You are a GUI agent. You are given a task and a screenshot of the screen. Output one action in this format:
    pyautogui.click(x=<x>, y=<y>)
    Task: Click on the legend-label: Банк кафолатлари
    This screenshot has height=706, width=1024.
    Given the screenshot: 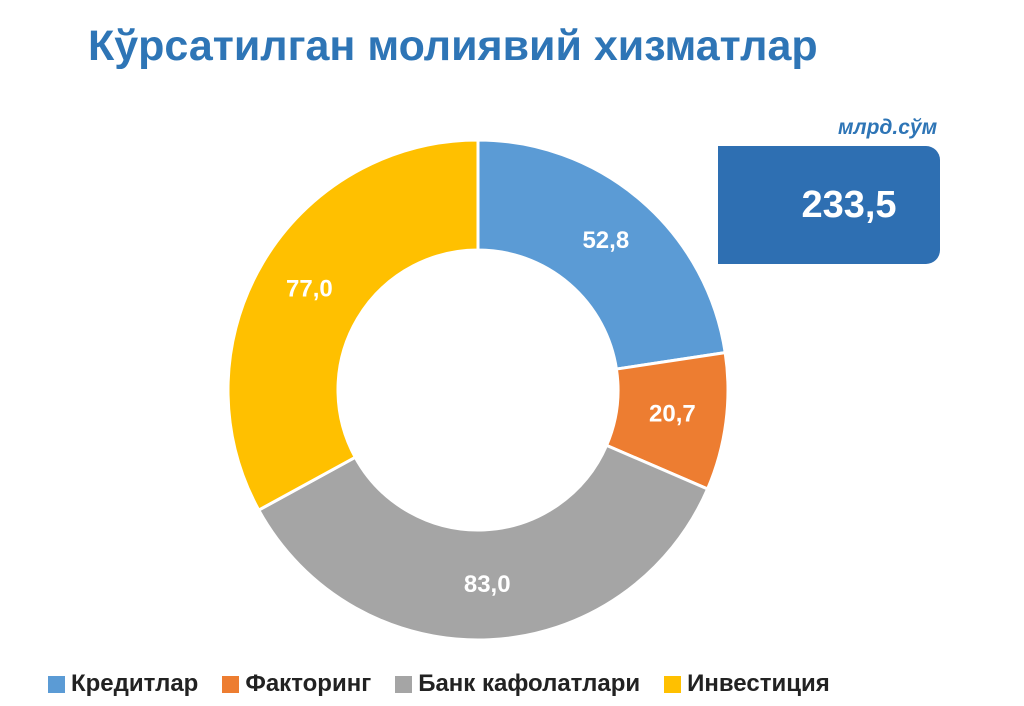 What is the action you would take?
    pyautogui.click(x=529, y=683)
    